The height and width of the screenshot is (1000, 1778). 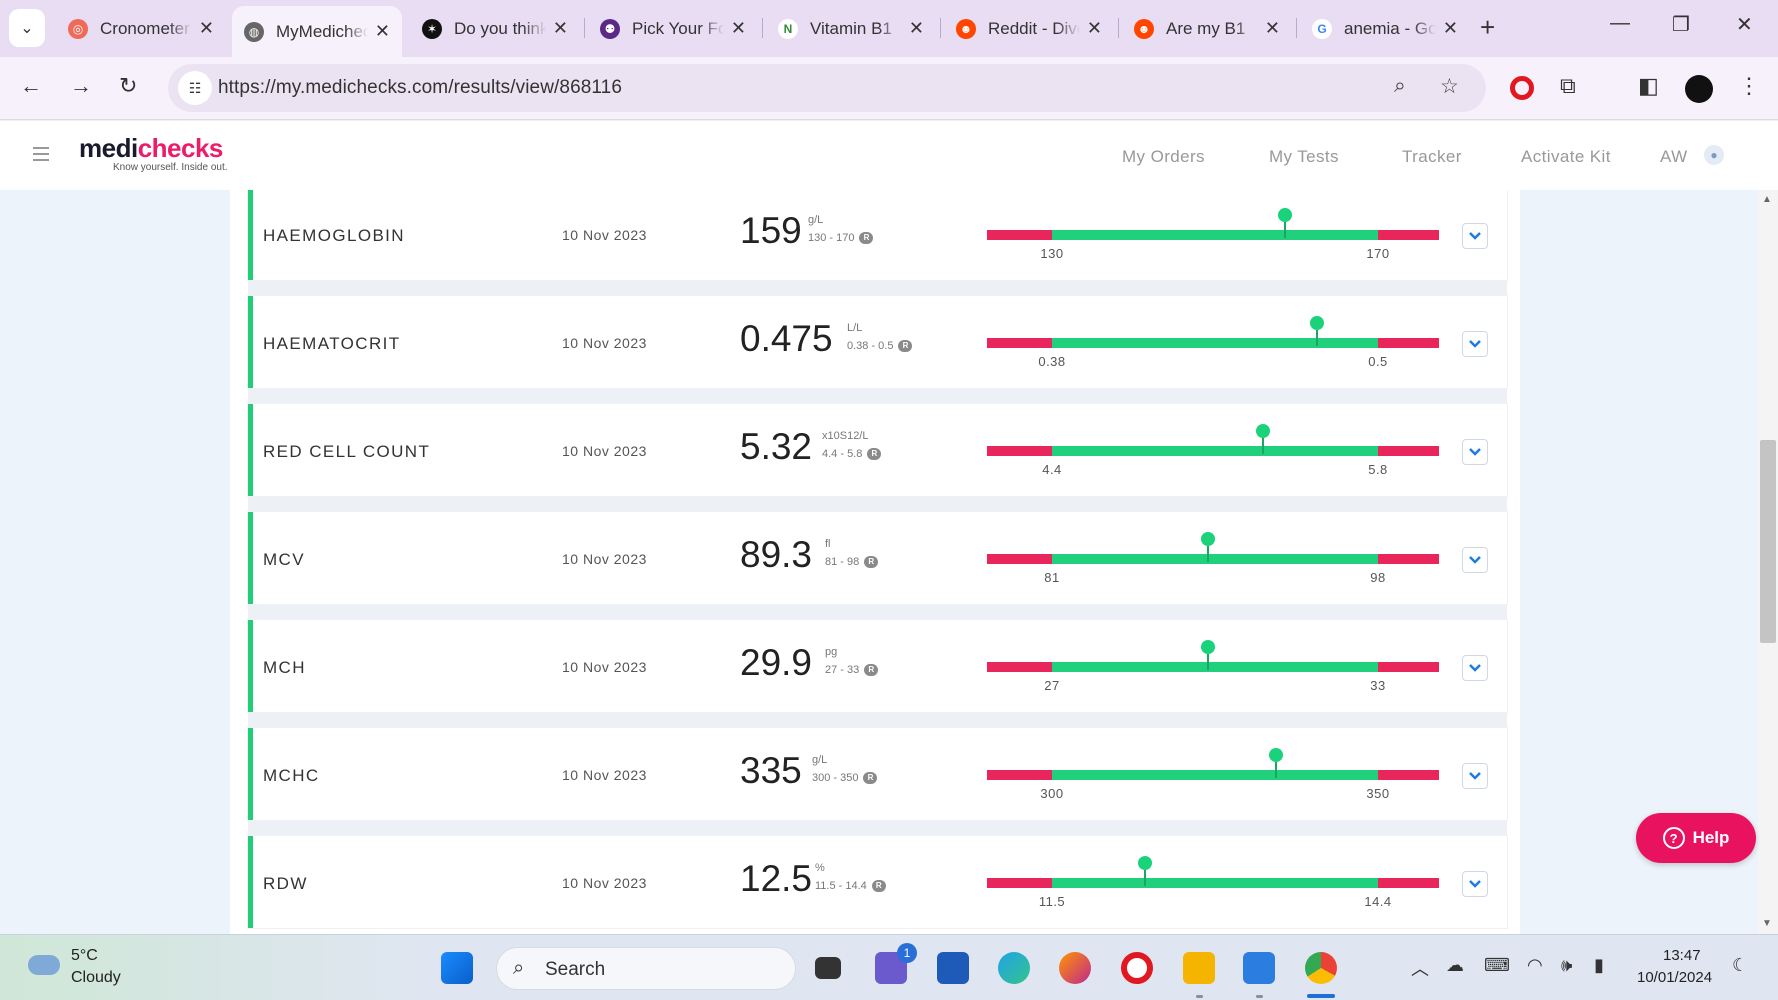 What do you see at coordinates (1259, 968) in the screenshot?
I see `notepad-icon` at bounding box center [1259, 968].